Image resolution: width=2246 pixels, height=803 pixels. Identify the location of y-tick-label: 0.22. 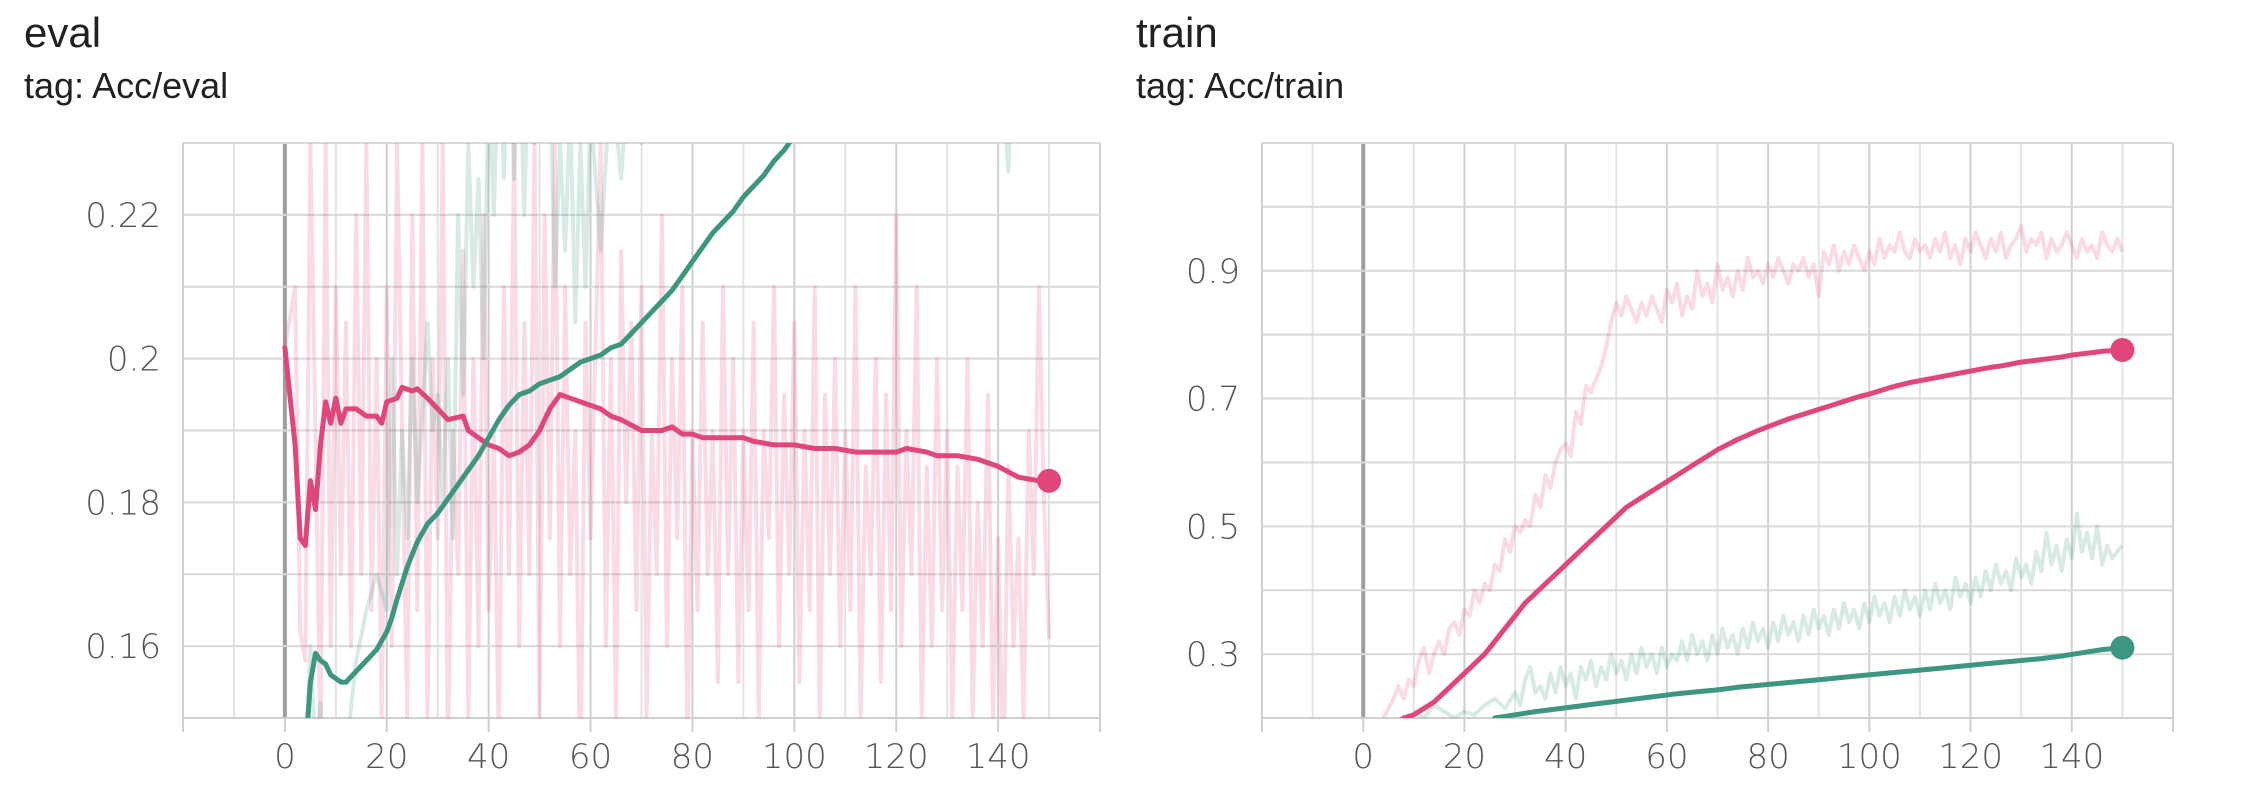
(123, 216).